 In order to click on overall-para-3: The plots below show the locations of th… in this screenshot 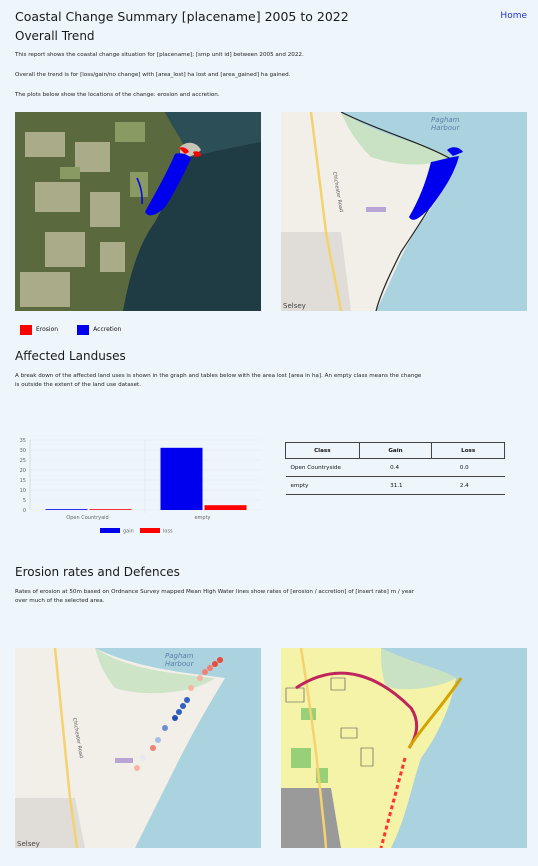, I will do `click(117, 95)`.